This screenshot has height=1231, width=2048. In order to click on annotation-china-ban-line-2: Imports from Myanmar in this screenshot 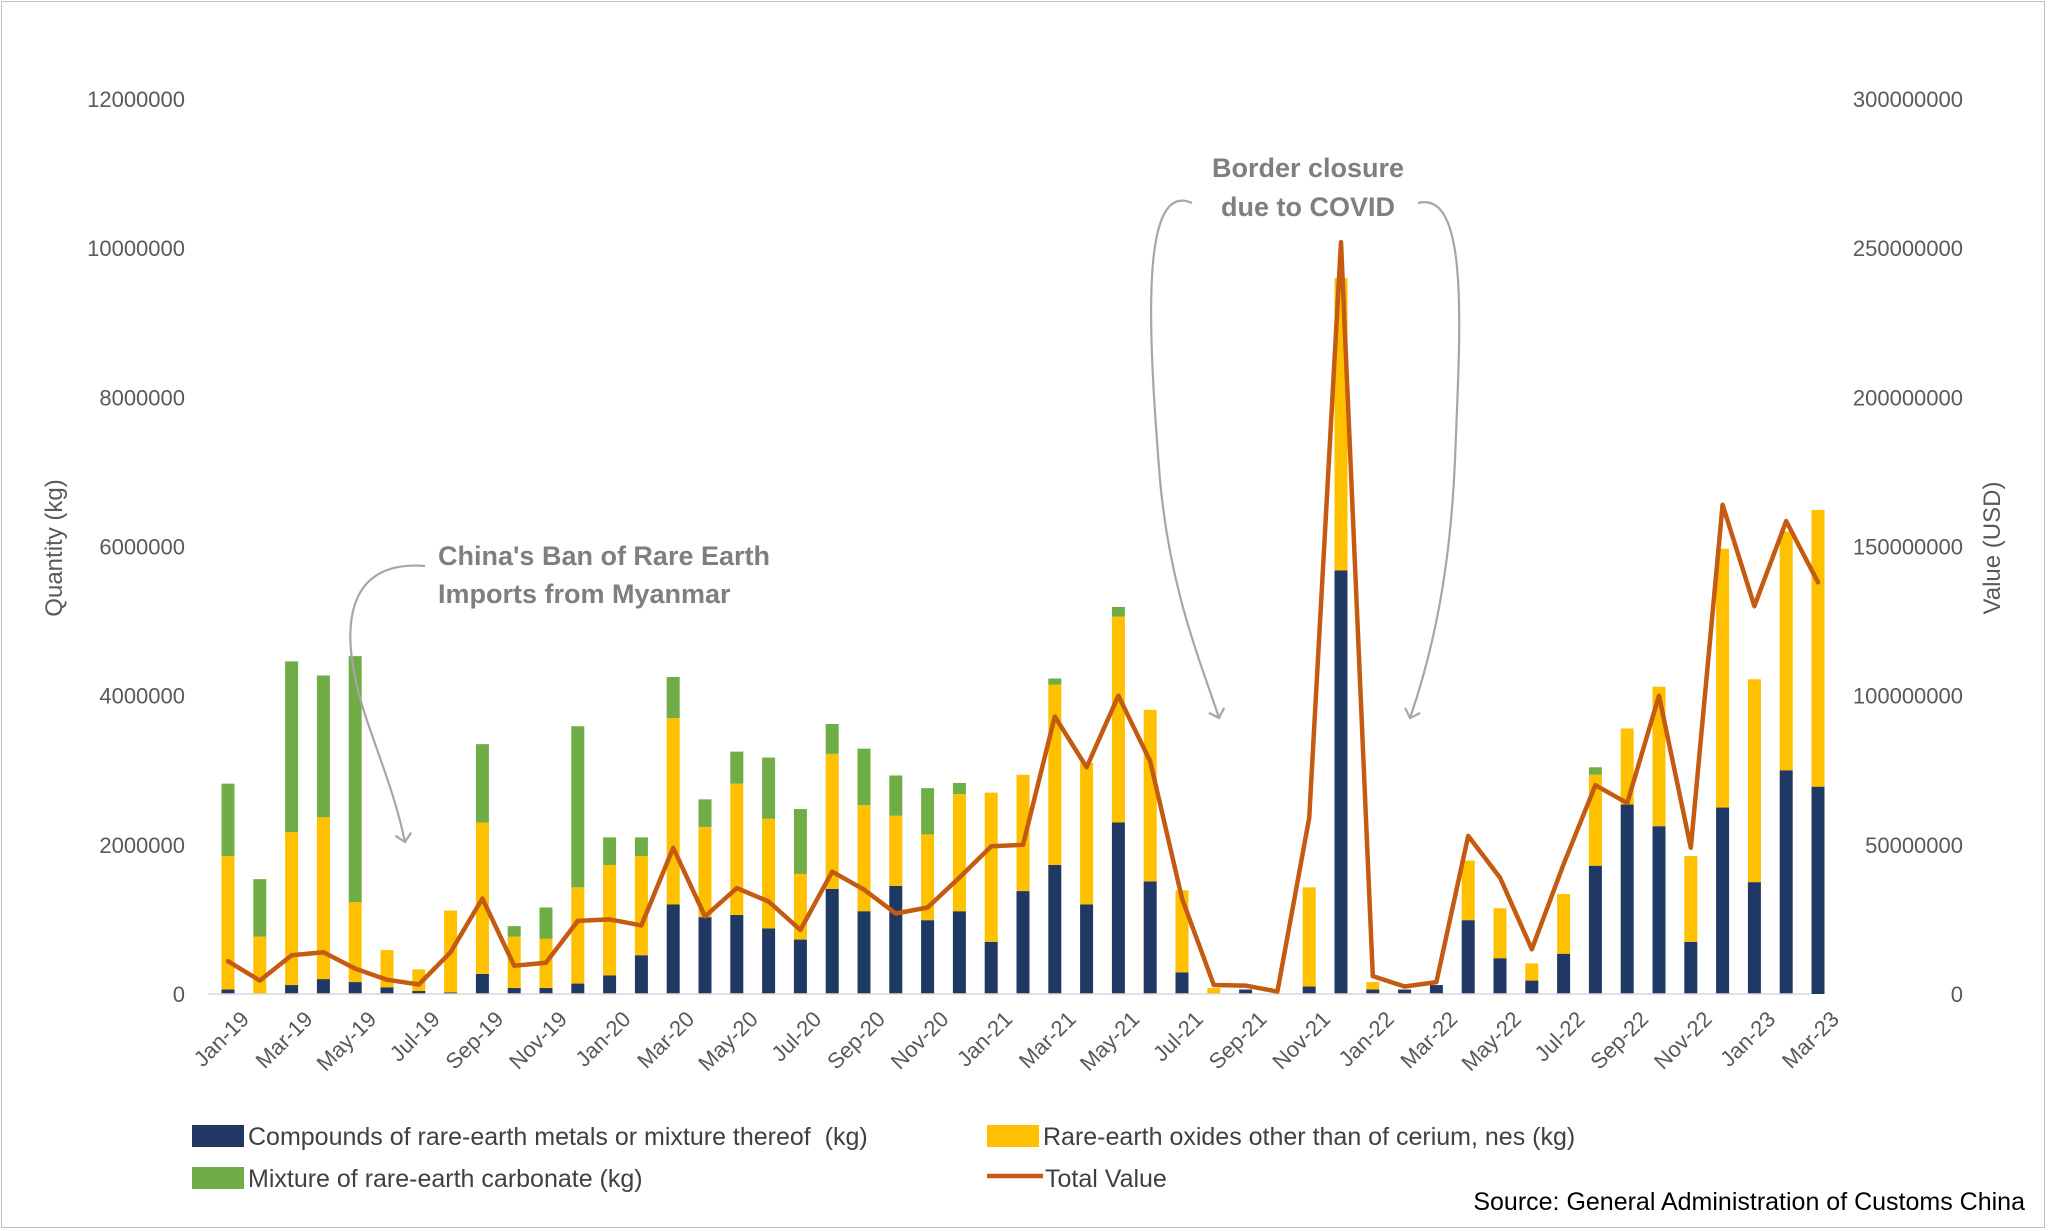, I will do `click(584, 594)`.